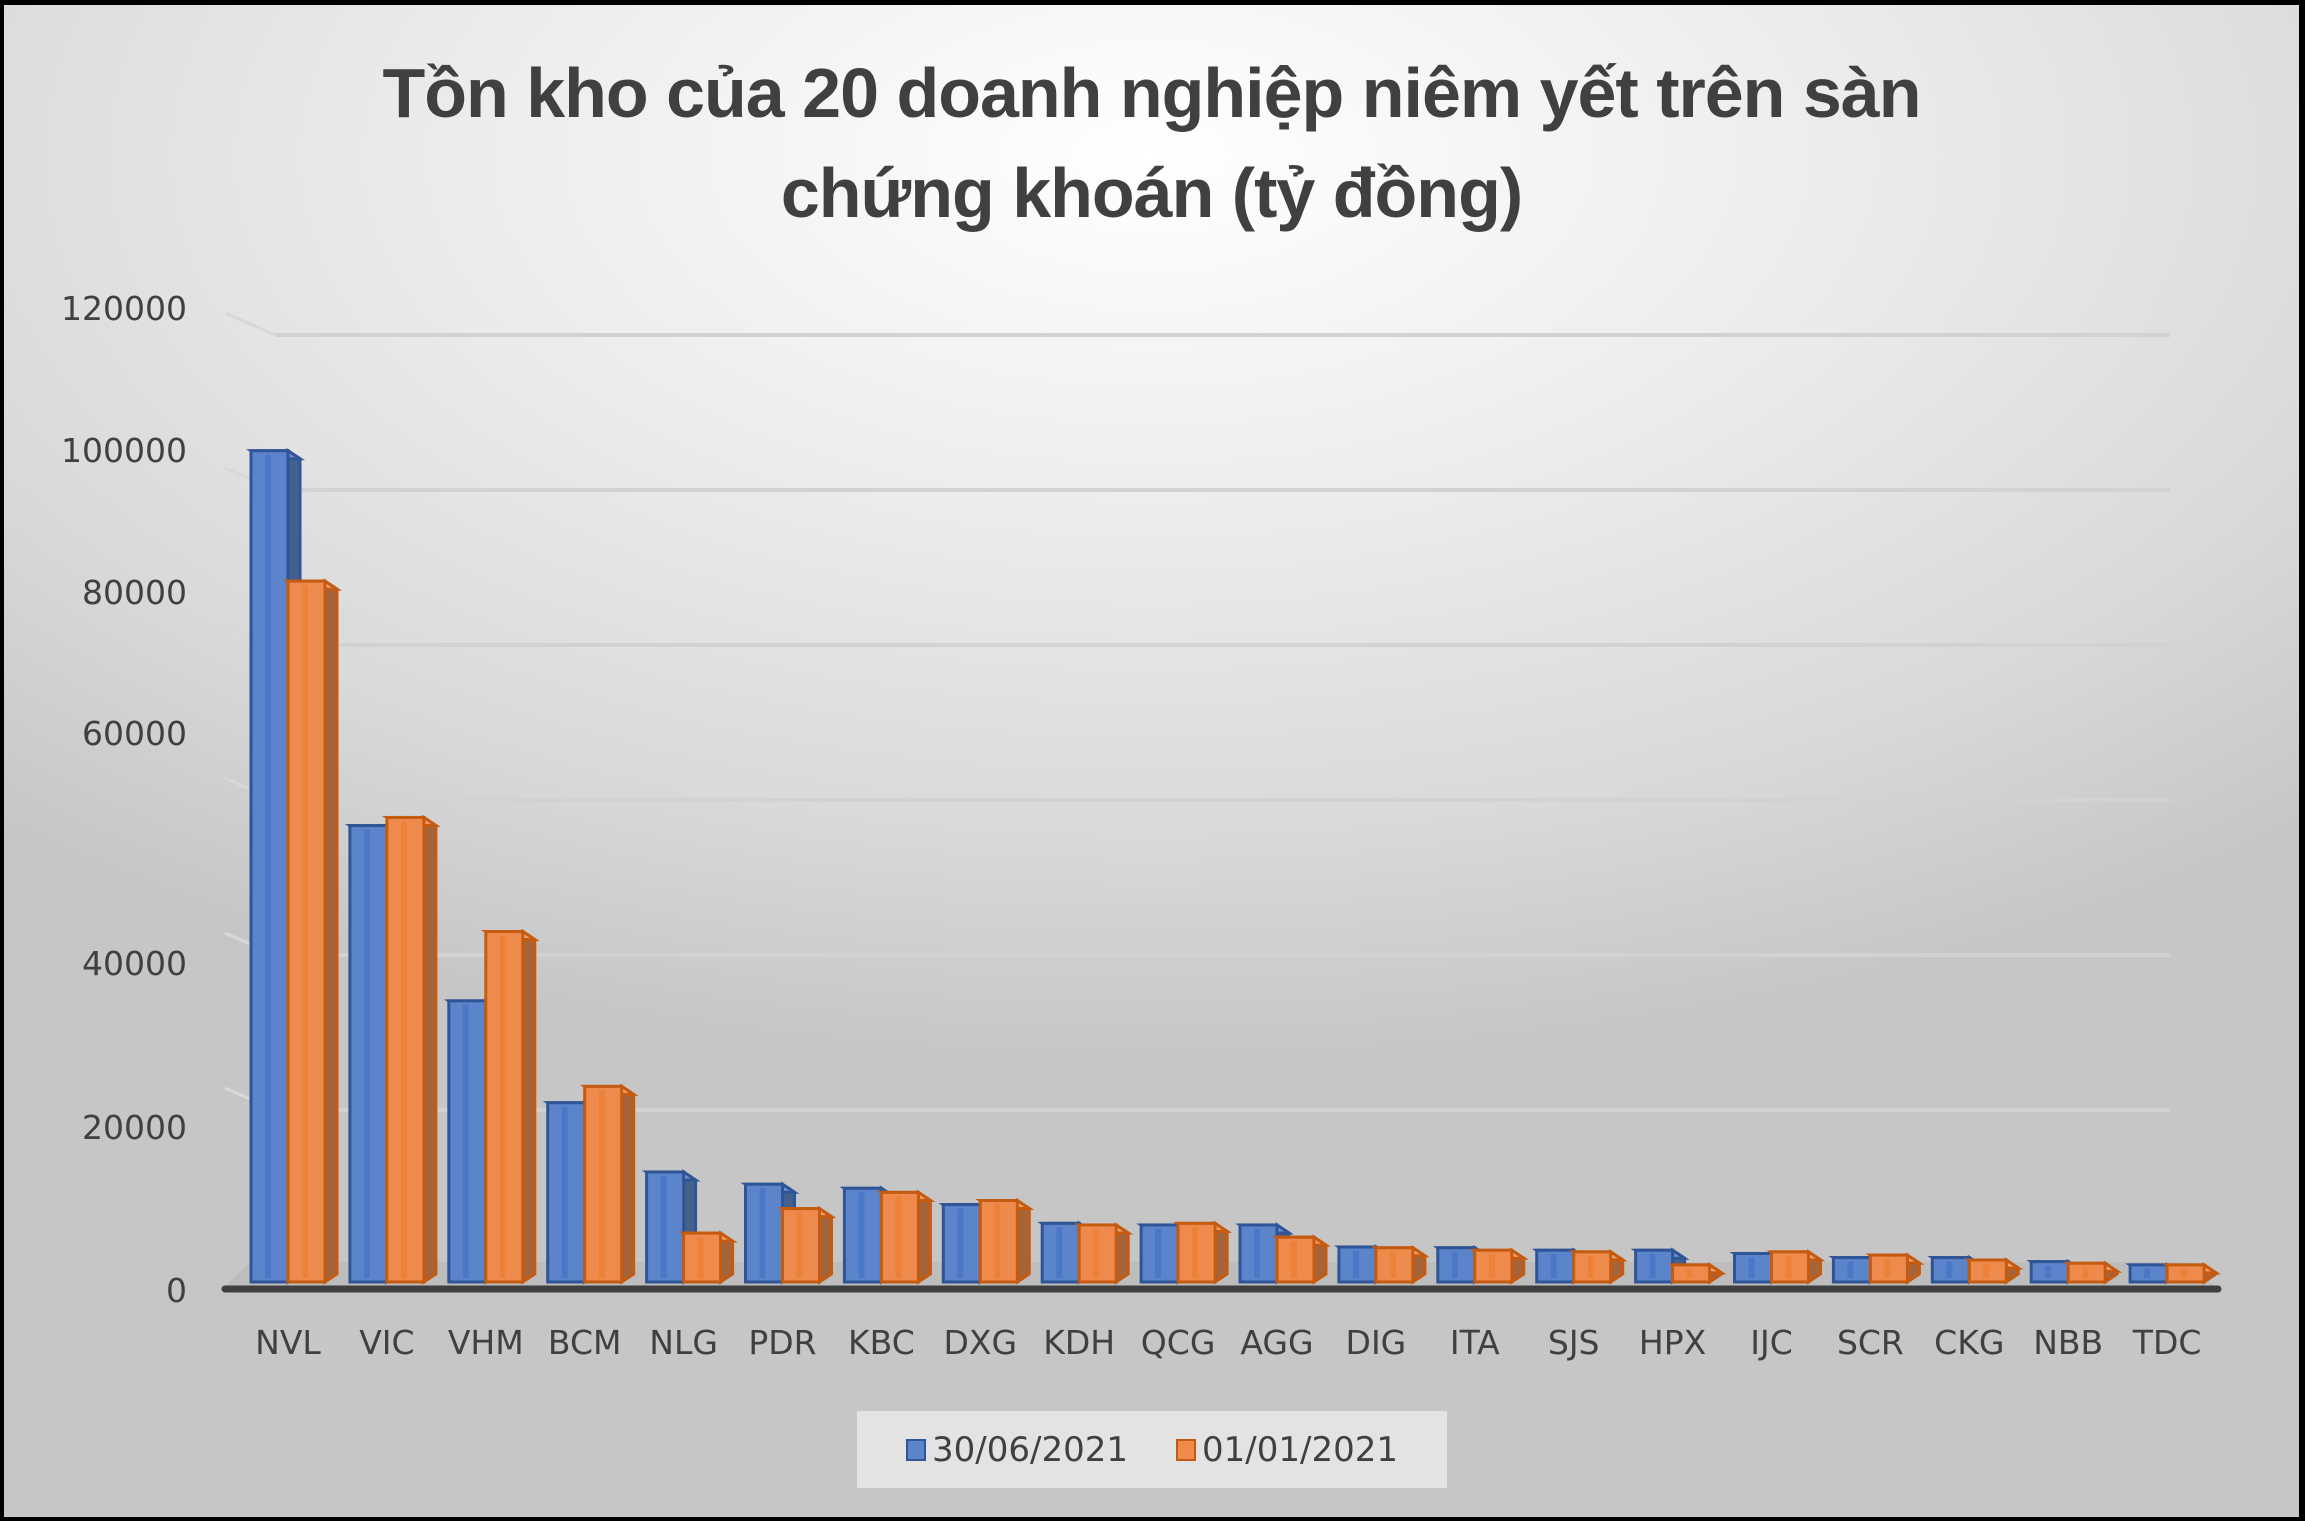 Image resolution: width=2305 pixels, height=1521 pixels. What do you see at coordinates (916, 1449) in the screenshot?
I see `legend-swatch-blue` at bounding box center [916, 1449].